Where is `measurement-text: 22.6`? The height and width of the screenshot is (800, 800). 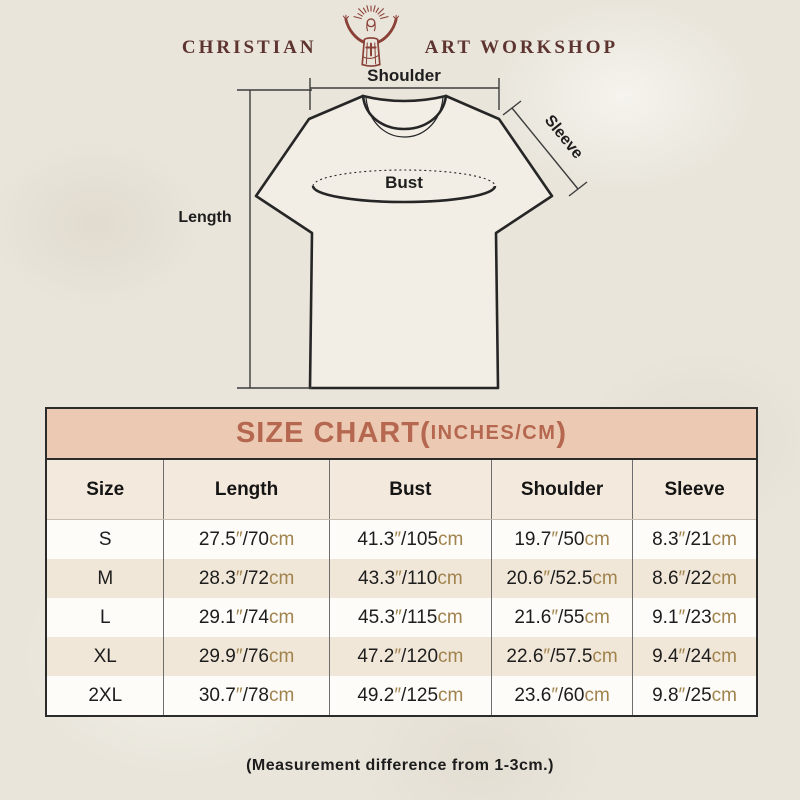 measurement-text: 22.6 is located at coordinates (525, 656).